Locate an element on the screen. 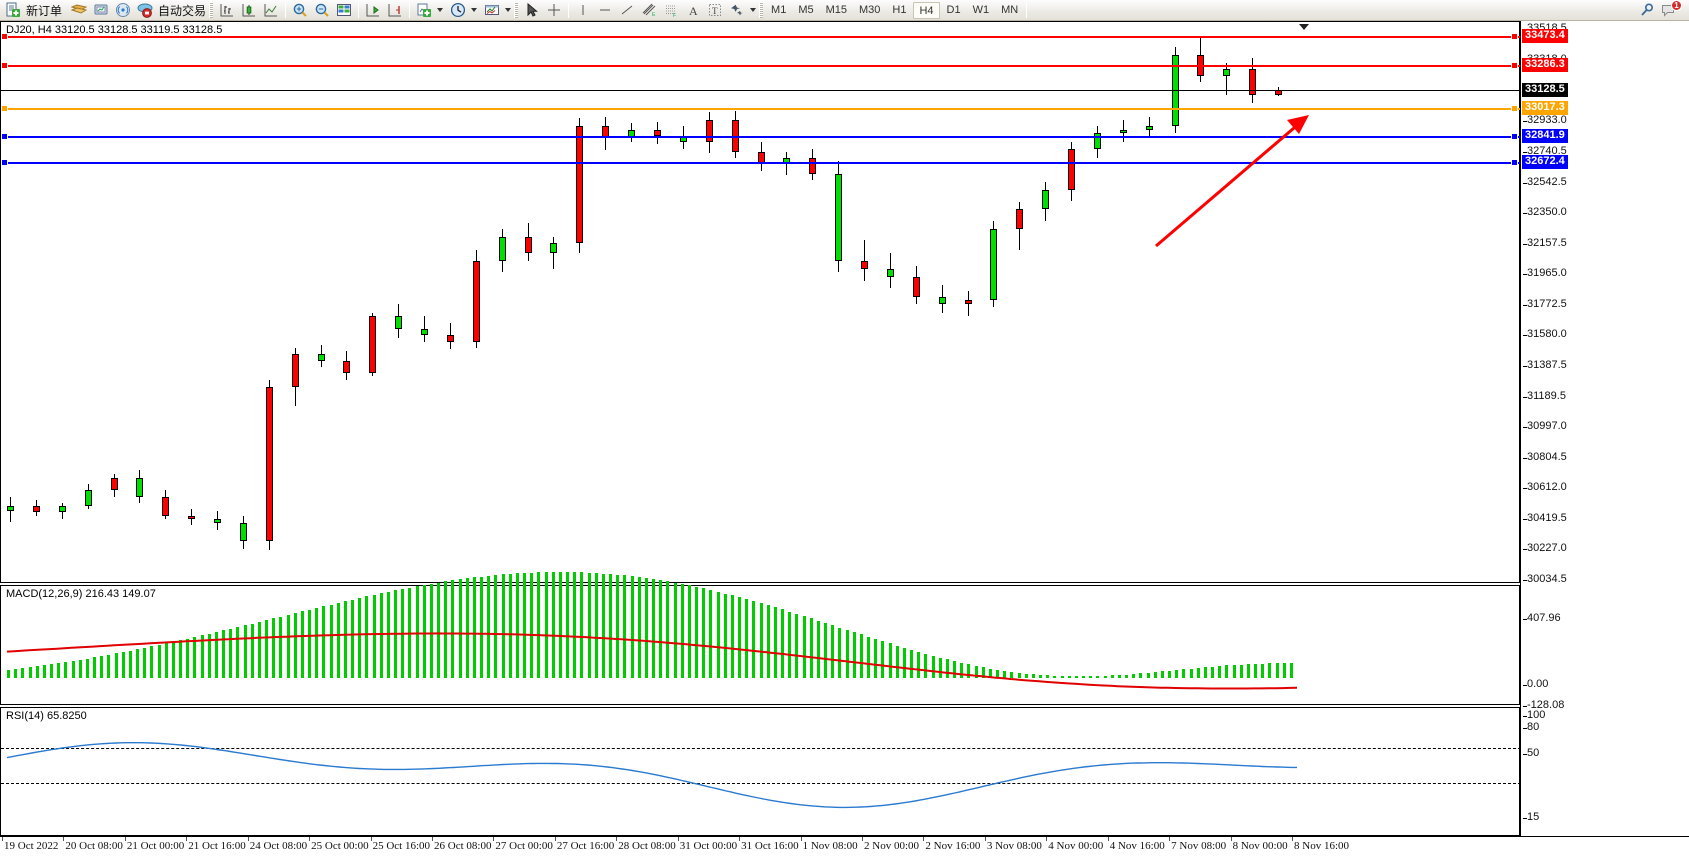 The width and height of the screenshot is (1689, 862). zoom-in-icon is located at coordinates (300, 10).